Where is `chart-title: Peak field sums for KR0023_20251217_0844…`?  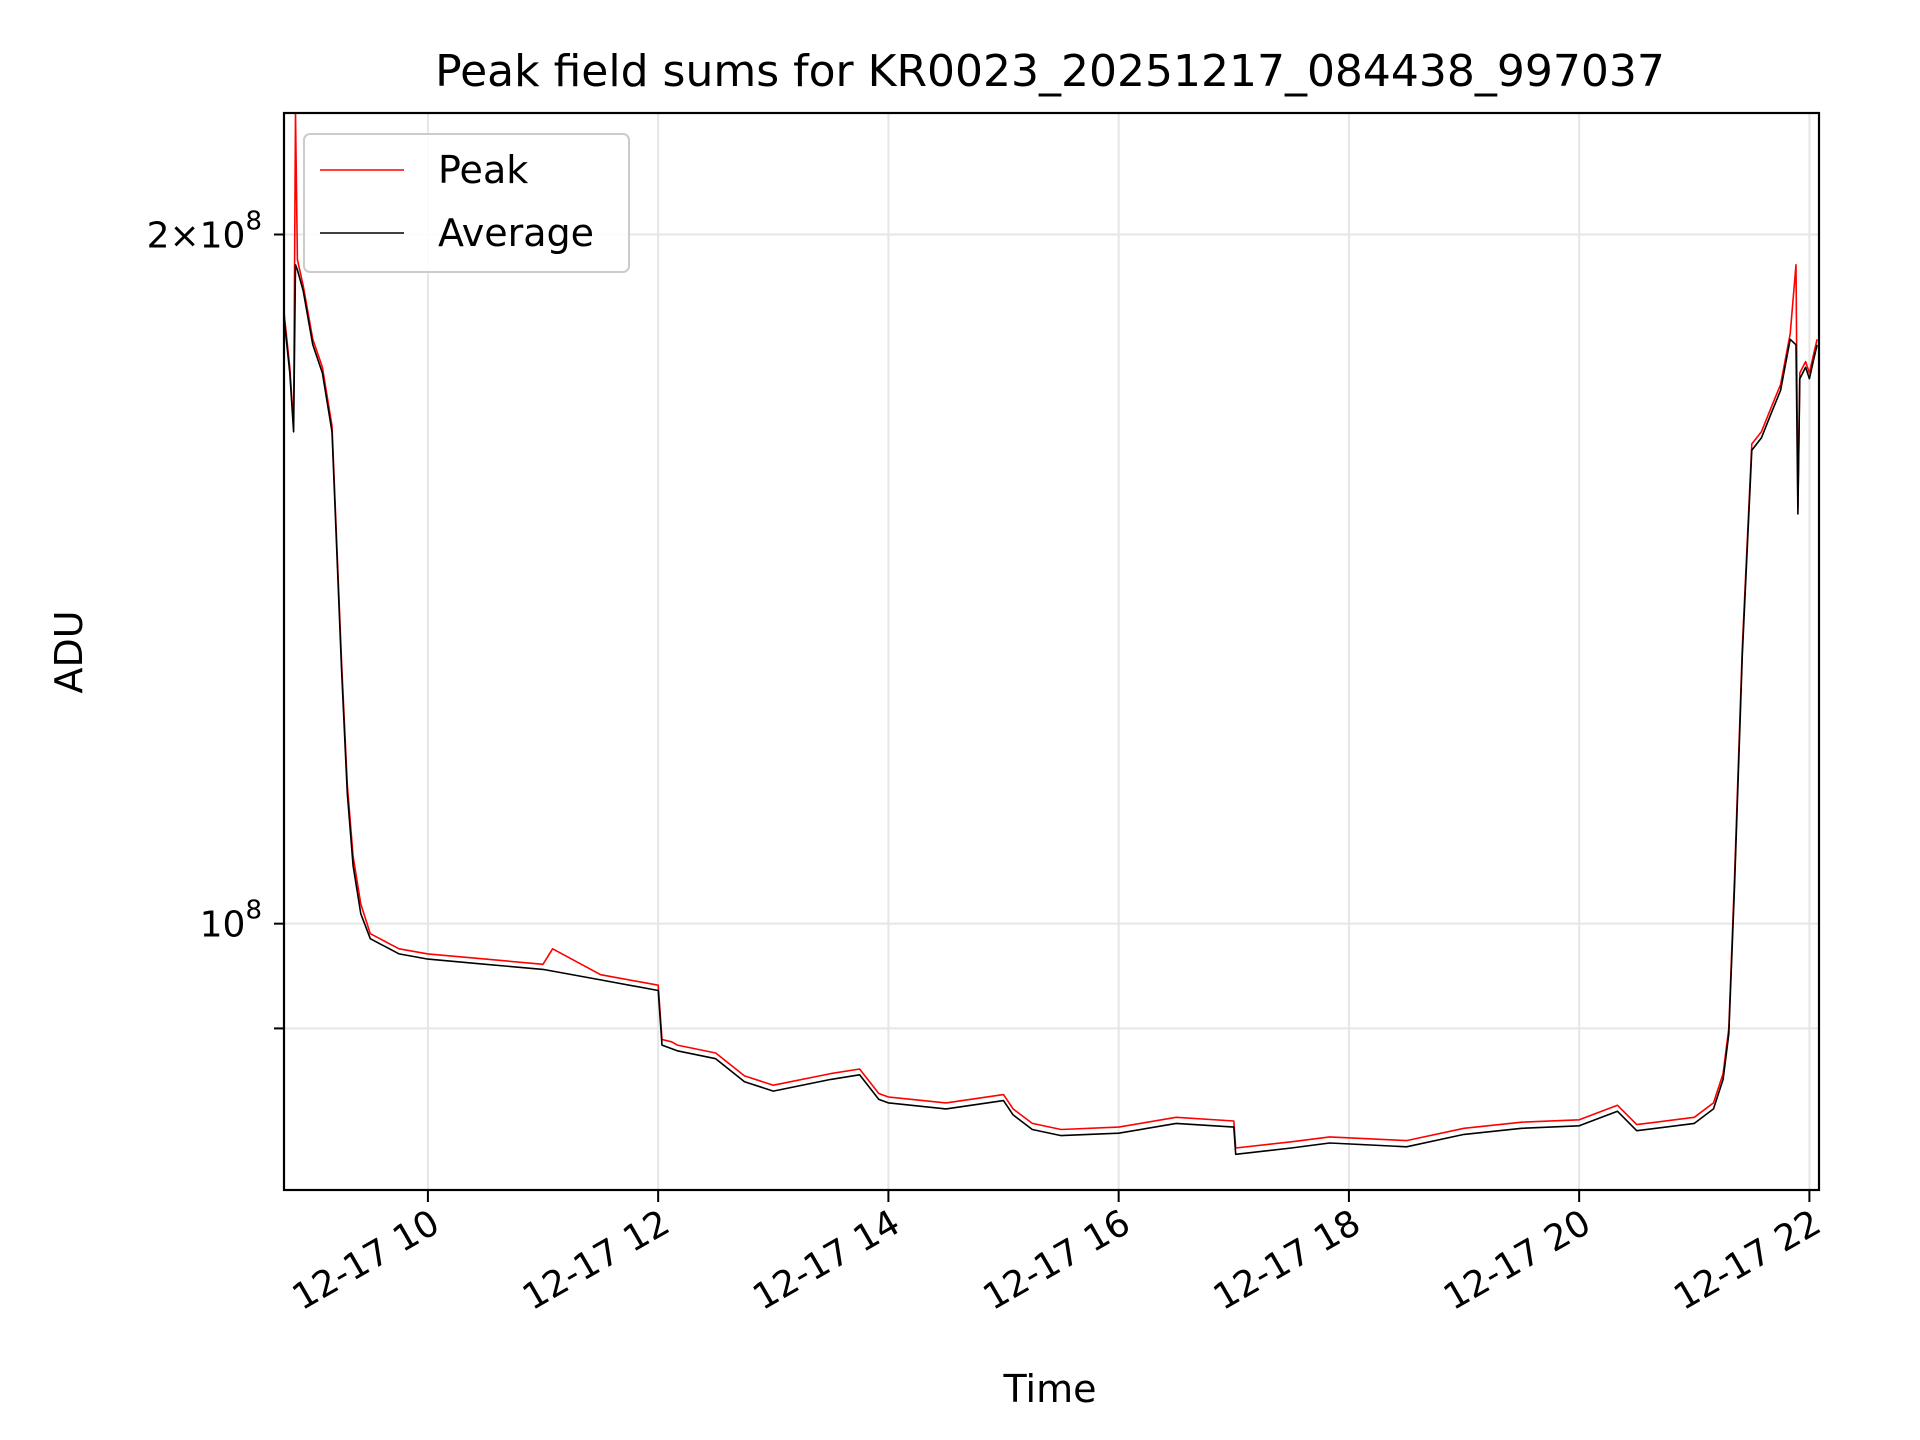
chart-title: Peak field sums for KR0023_20251217_0844… is located at coordinates (1050, 71).